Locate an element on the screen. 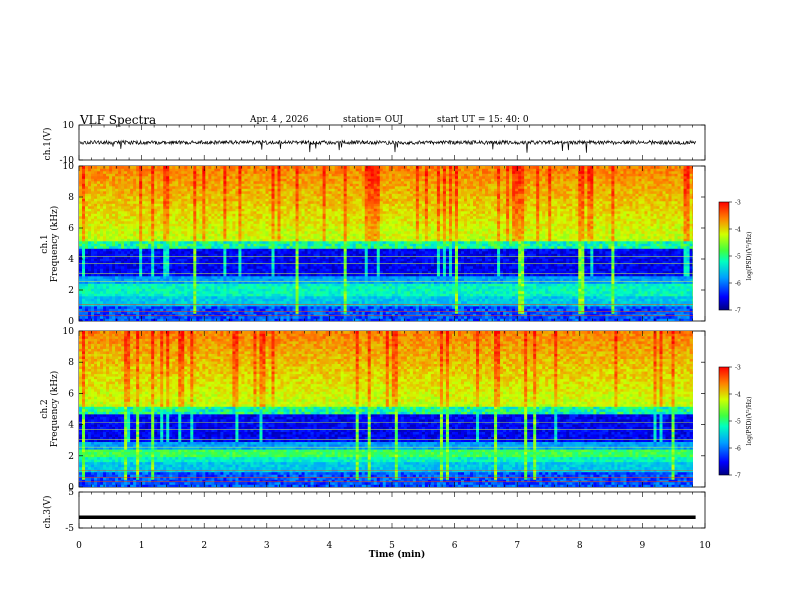 Image resolution: width=792 pixels, height=612 pixels. ch3-wave-ytick-label: -5 is located at coordinates (69, 529).